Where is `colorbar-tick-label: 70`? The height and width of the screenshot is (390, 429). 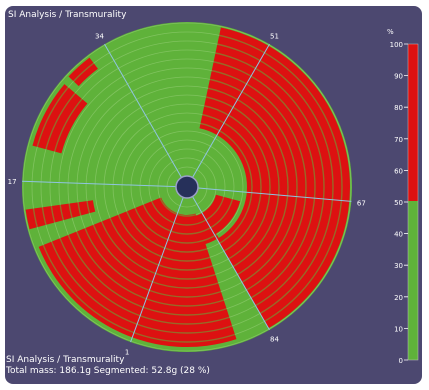
colorbar-tick-label: 70 is located at coordinates (398, 140).